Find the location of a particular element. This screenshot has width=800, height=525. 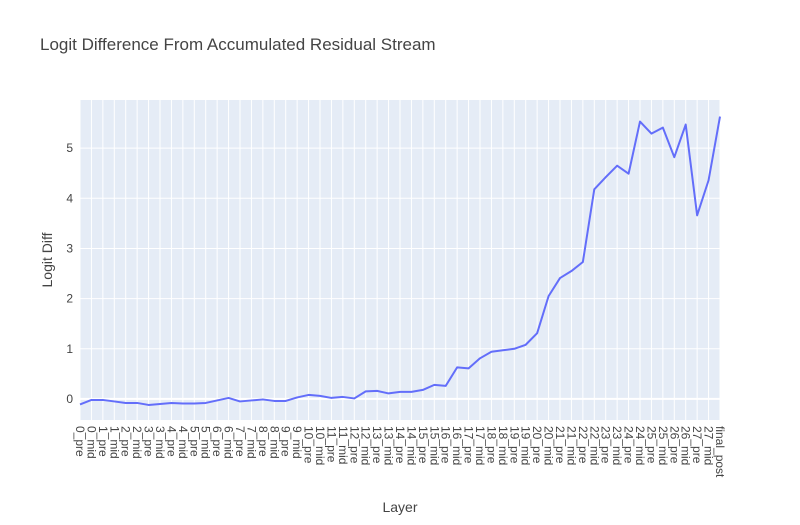

x-tick-label: 7_mid is located at coordinates (251, 442).